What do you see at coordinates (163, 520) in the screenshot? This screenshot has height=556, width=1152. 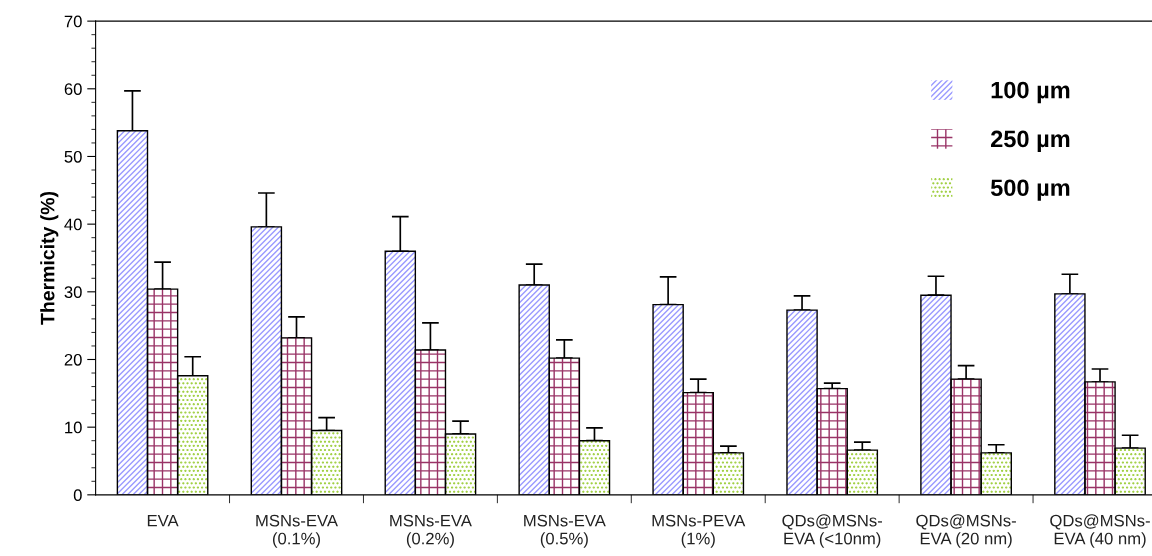 I see `x-tick-label: EVA` at bounding box center [163, 520].